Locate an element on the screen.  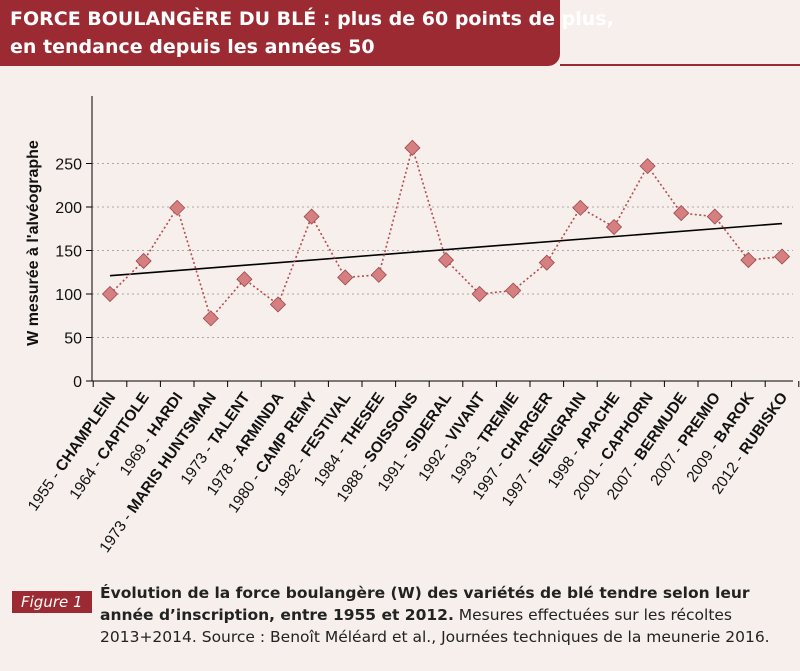
y-tick-label: 150 is located at coordinates (68, 252).